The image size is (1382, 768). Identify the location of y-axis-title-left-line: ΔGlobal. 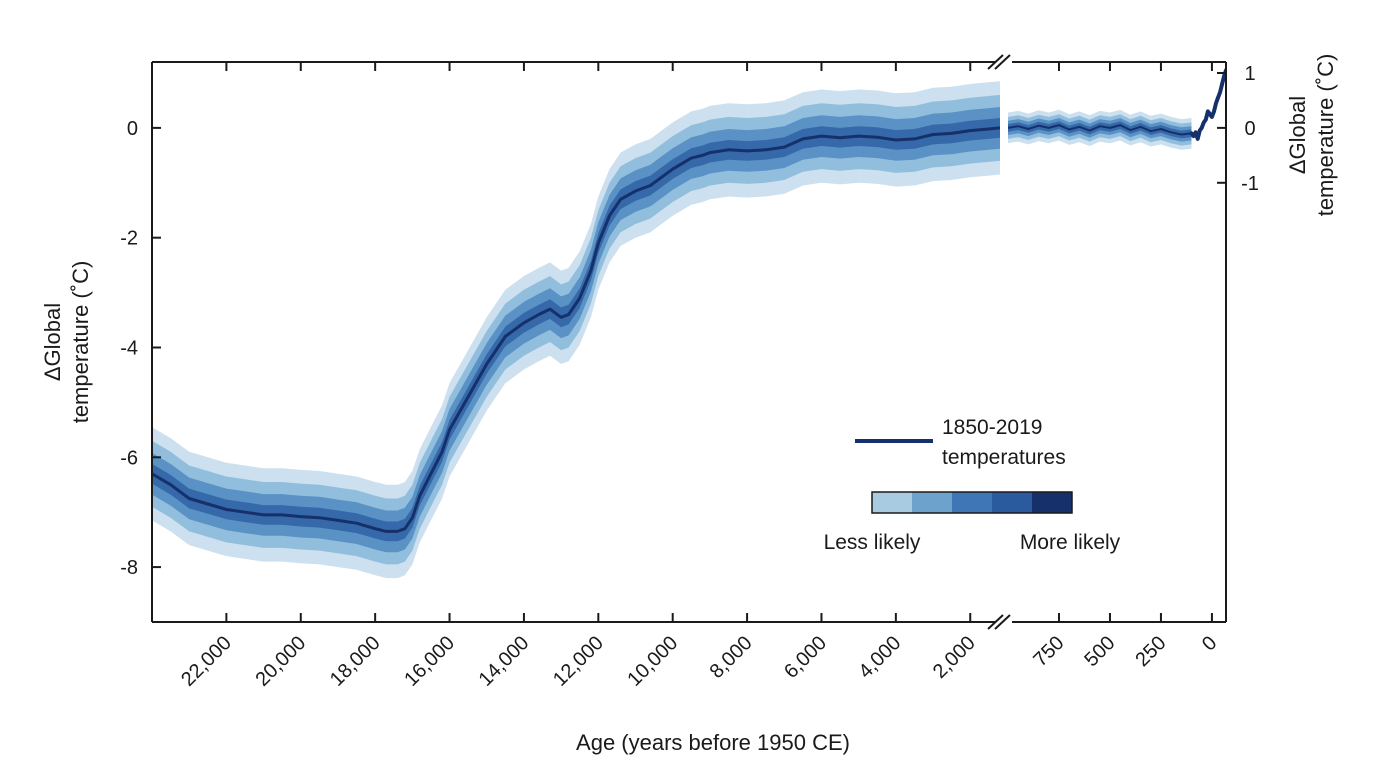
(52, 342).